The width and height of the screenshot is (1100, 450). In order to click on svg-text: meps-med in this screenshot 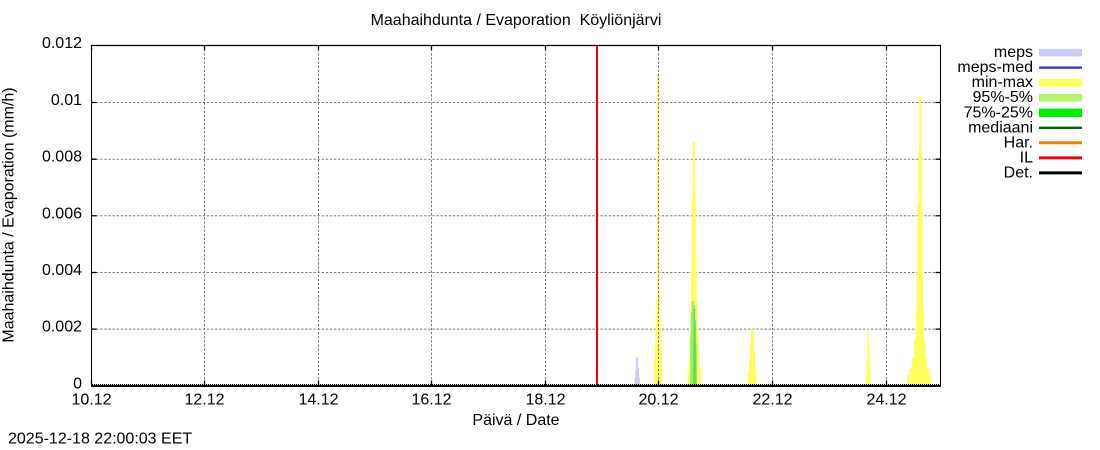, I will do `click(995, 67)`.